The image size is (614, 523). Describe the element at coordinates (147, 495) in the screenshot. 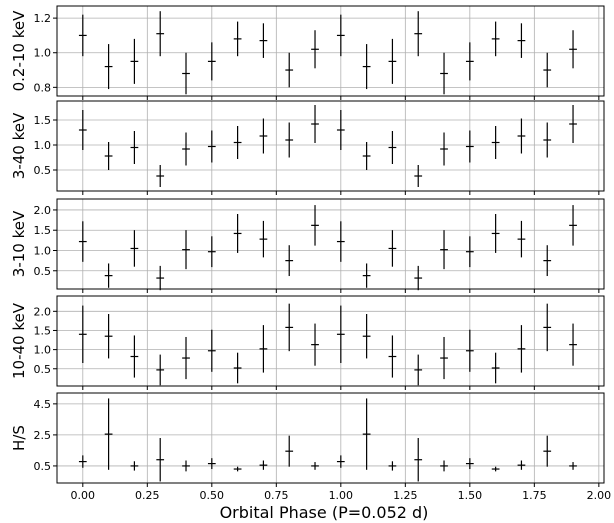

I see `x-tick-label: 0.25` at that location.